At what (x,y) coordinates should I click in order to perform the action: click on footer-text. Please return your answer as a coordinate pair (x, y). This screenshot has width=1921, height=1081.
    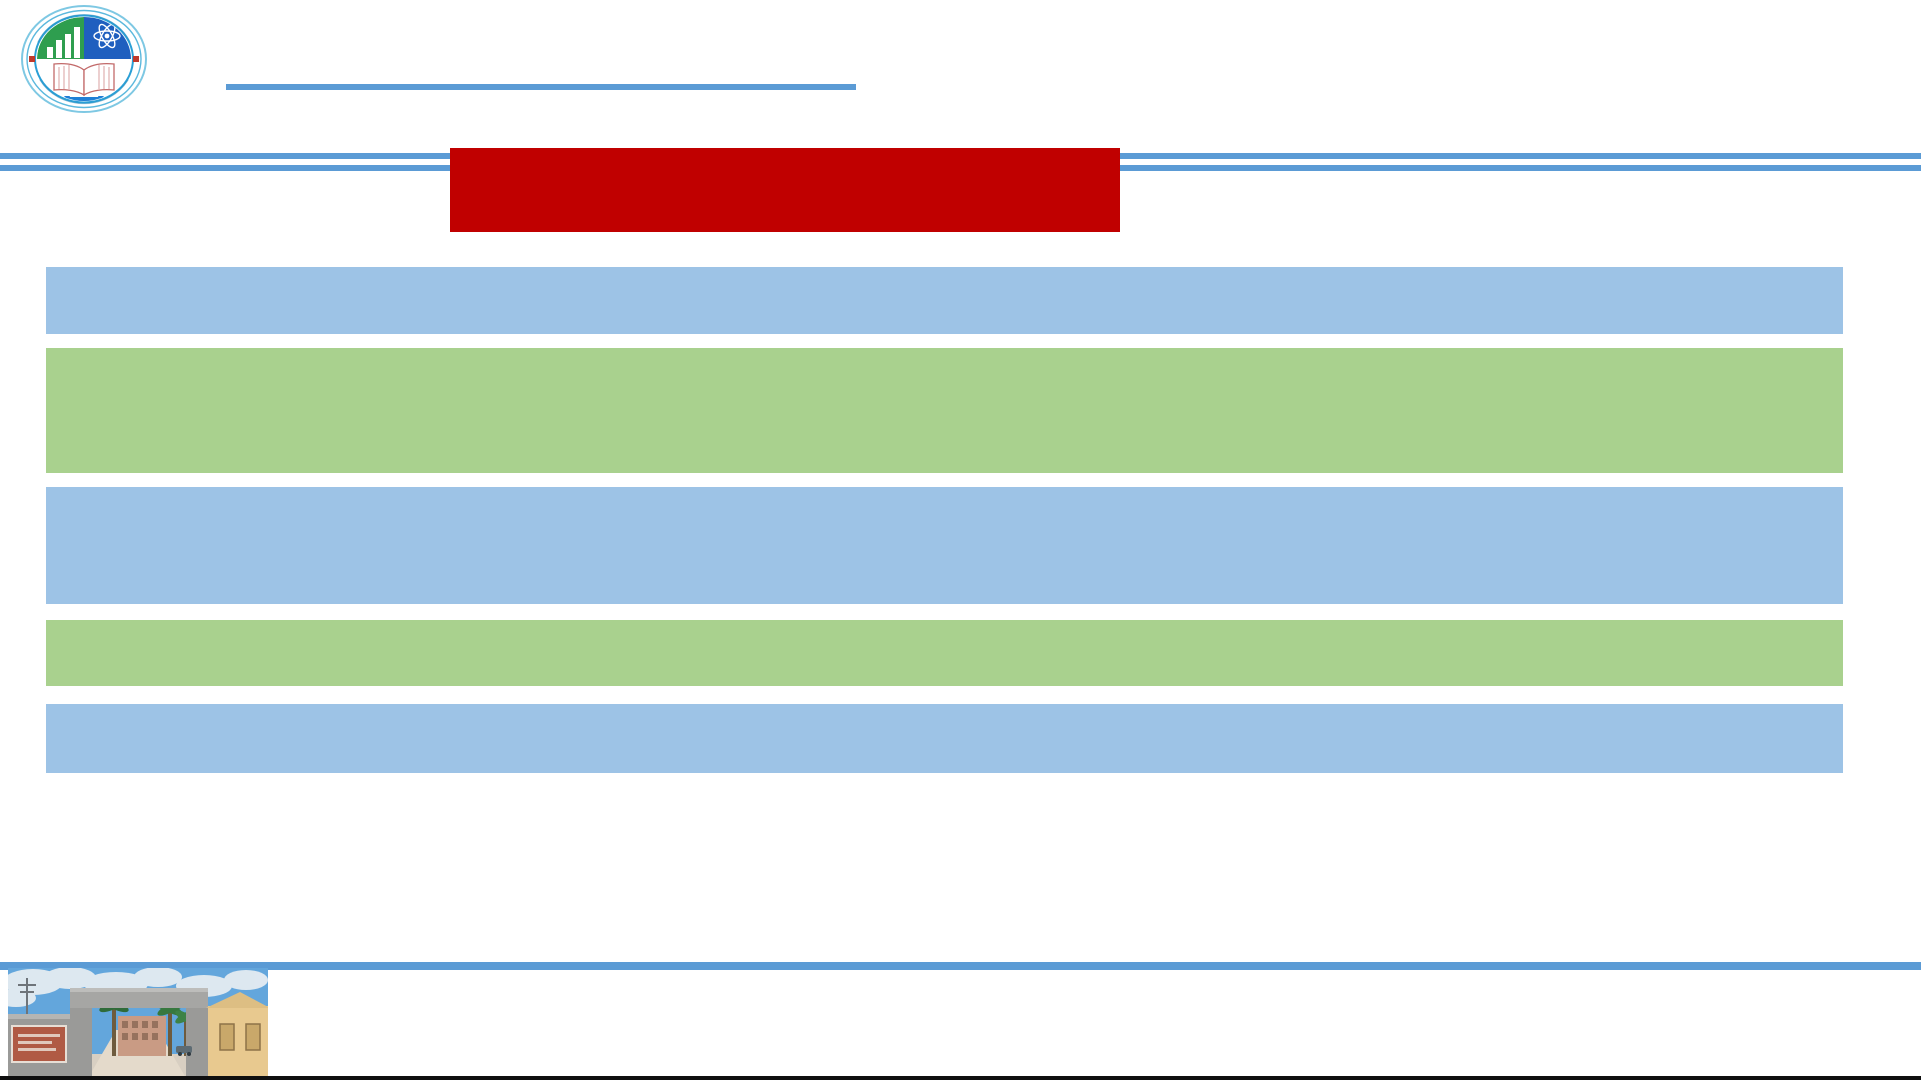
    Looking at the image, I should click on (1036, 1024).